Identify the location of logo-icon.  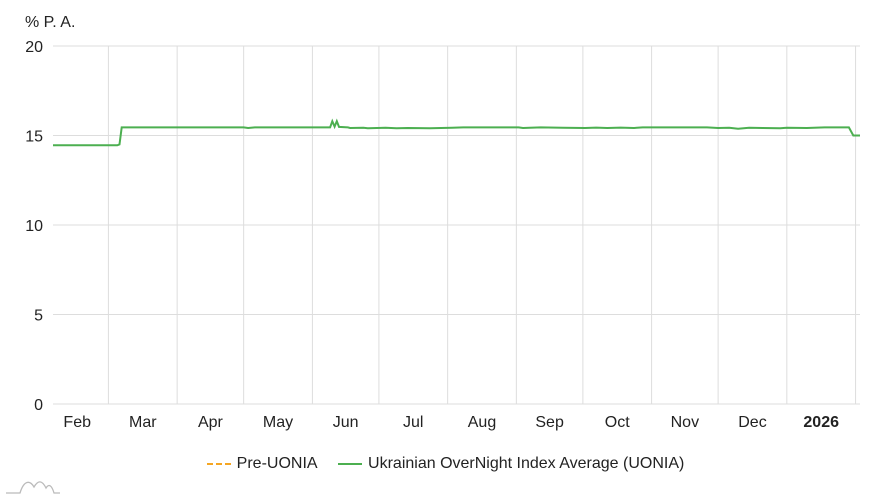
(33, 487).